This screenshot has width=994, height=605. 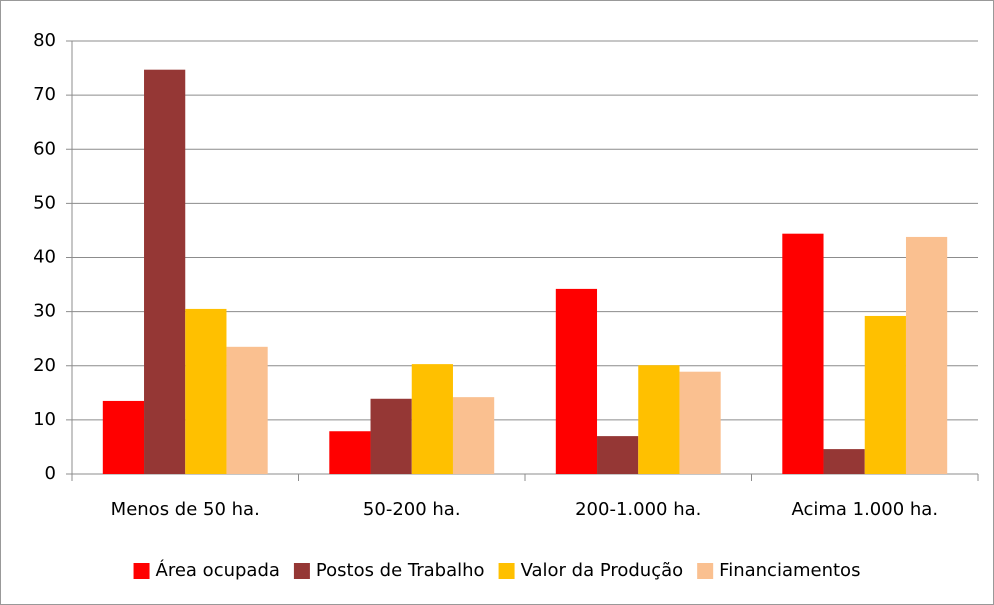 I want to click on x-tick-label: Menos de 50 ha., so click(x=185, y=509).